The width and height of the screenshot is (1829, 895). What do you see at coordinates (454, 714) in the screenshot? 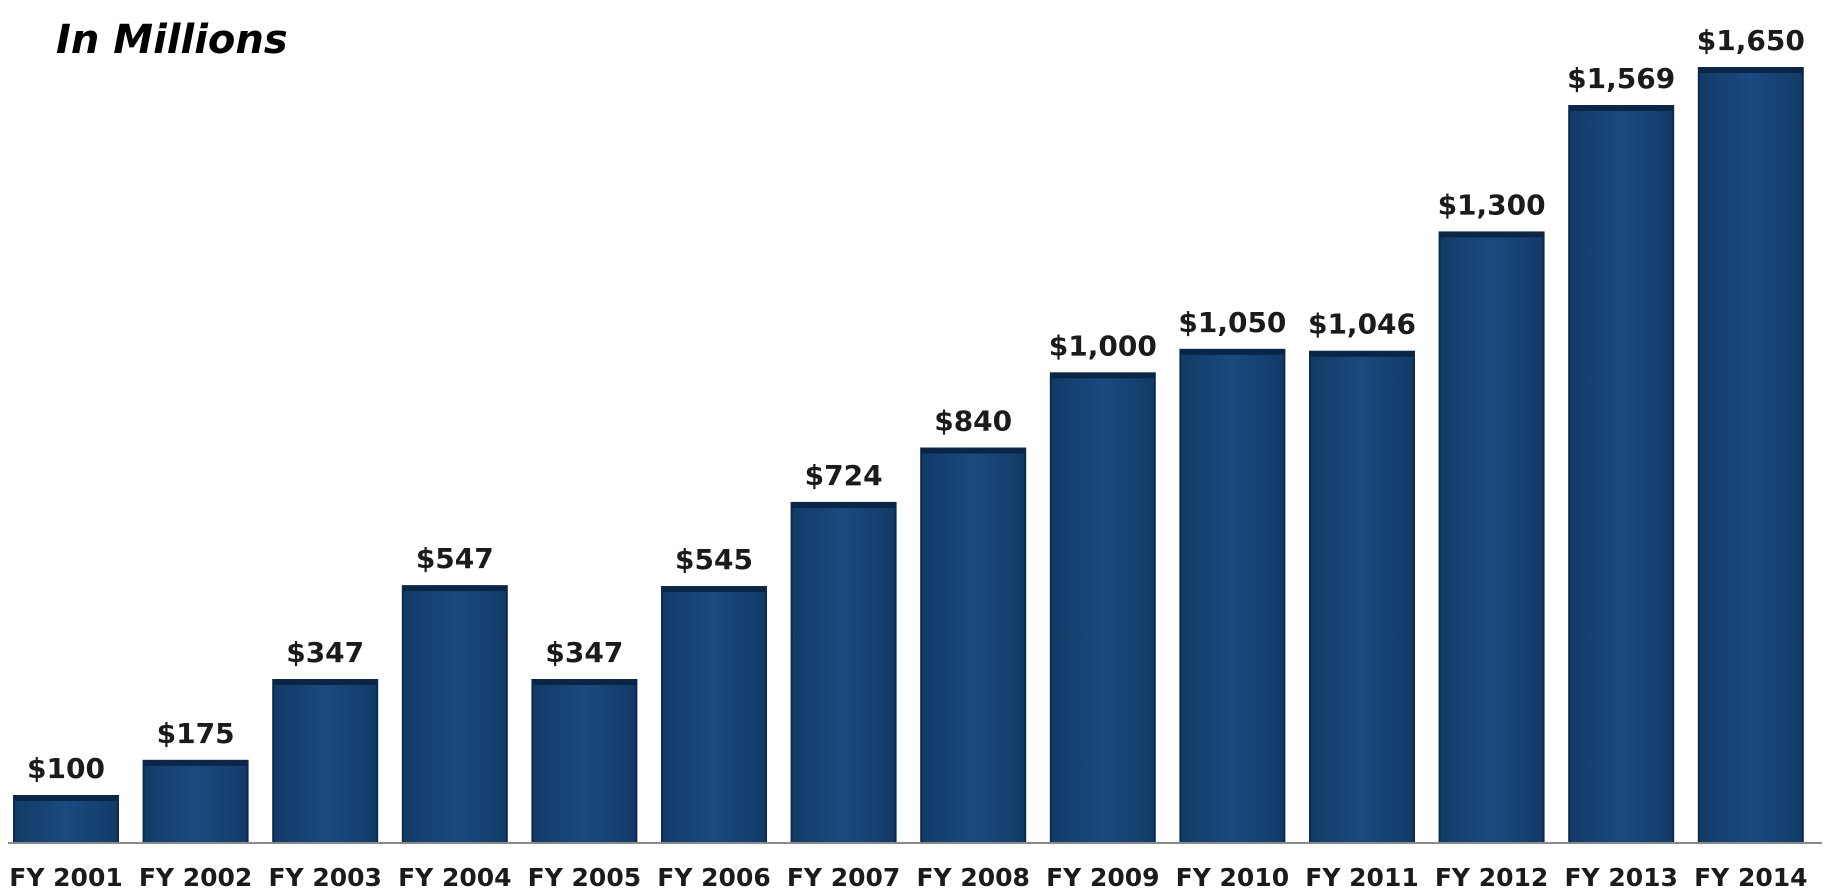
I see `bar-fy-2004` at bounding box center [454, 714].